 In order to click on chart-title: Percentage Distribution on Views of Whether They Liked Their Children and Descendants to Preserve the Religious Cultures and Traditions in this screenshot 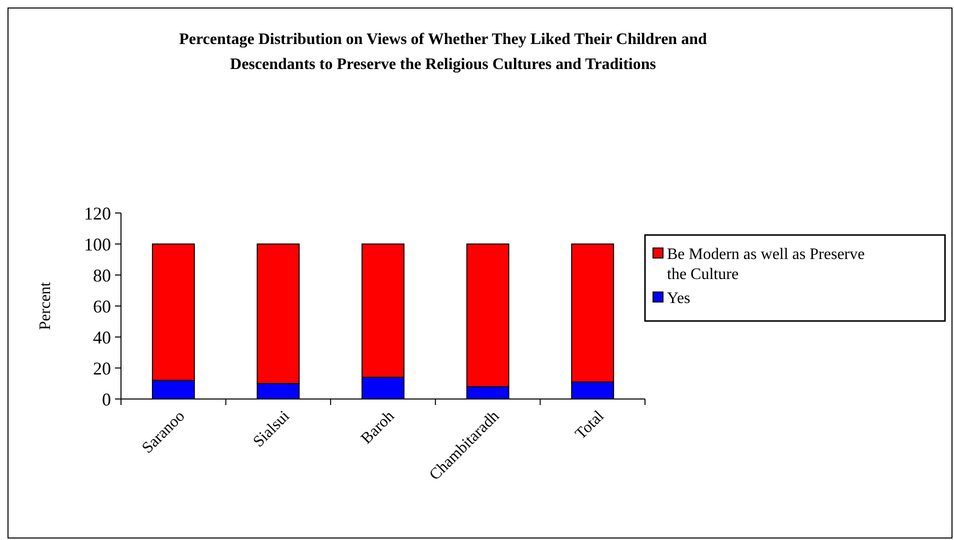, I will do `click(443, 52)`.